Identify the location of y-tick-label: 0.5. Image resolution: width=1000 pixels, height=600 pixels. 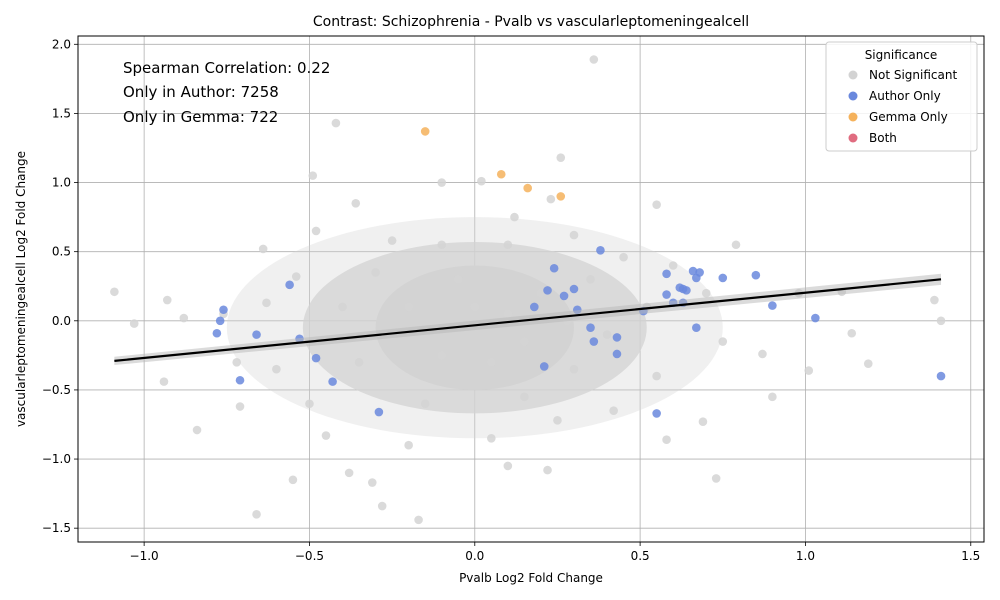
(61, 252).